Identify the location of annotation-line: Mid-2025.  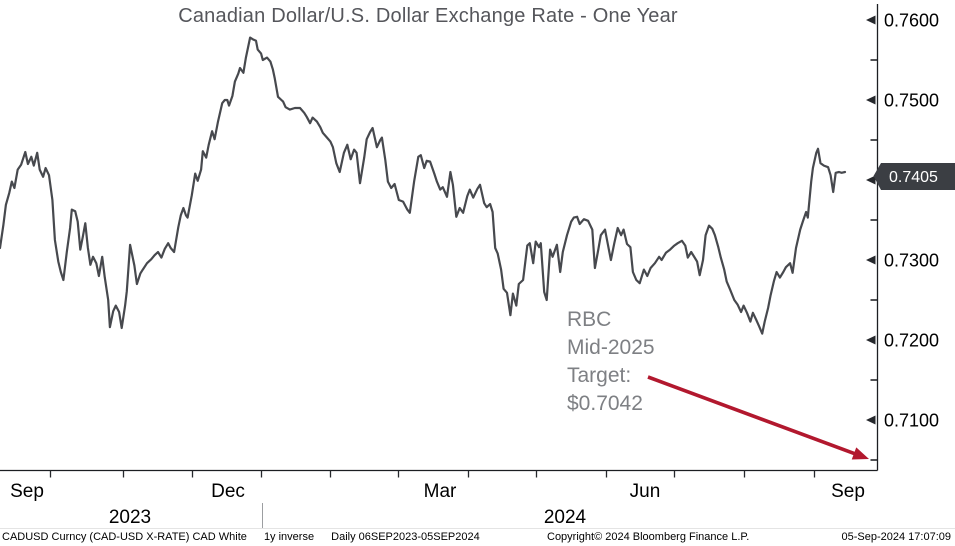
(611, 347).